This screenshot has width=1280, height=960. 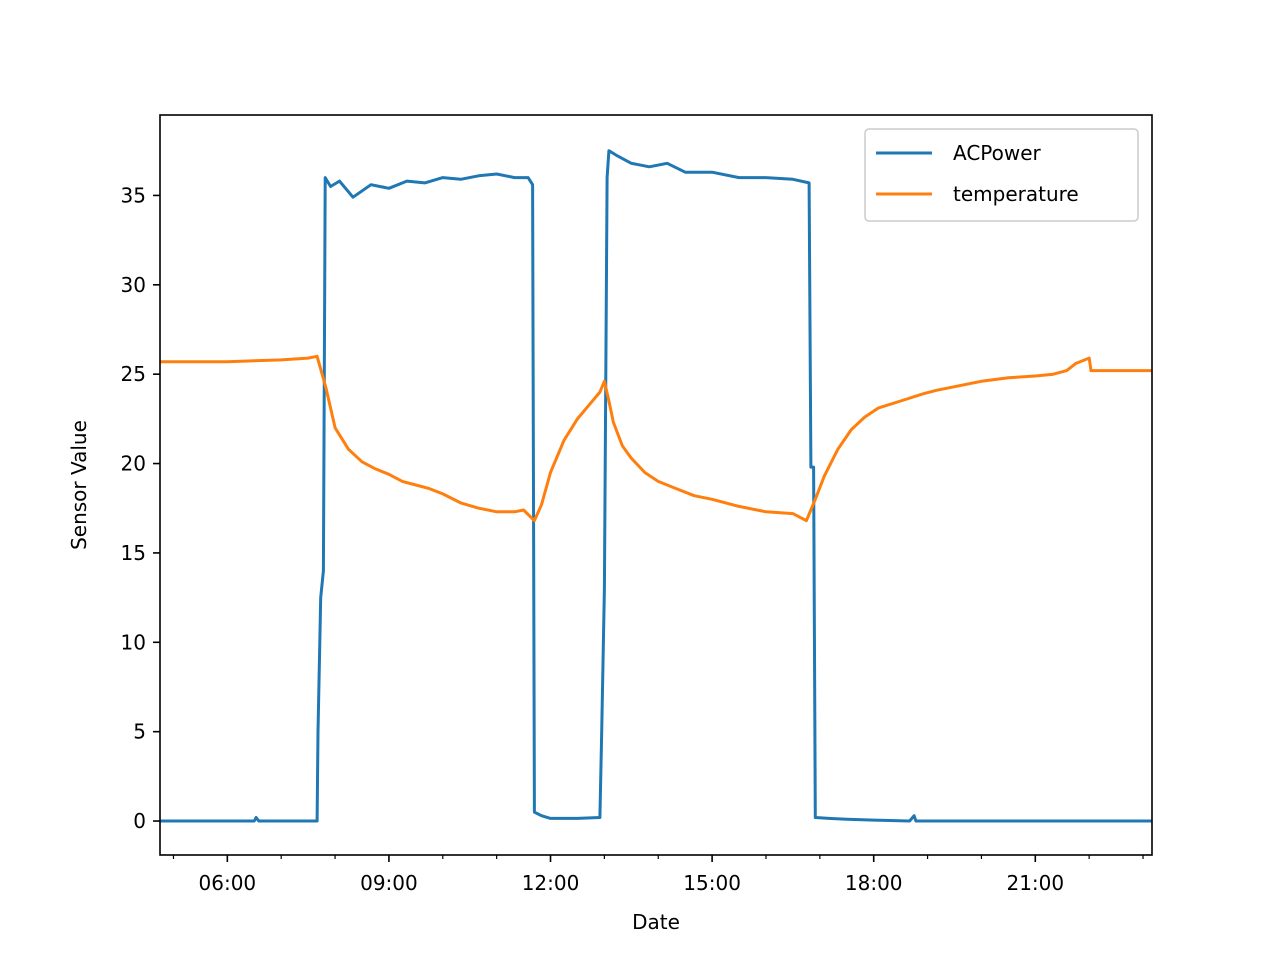 I want to click on y-axis: 0 5 10 15 20 25 30 35, so click(x=140, y=508).